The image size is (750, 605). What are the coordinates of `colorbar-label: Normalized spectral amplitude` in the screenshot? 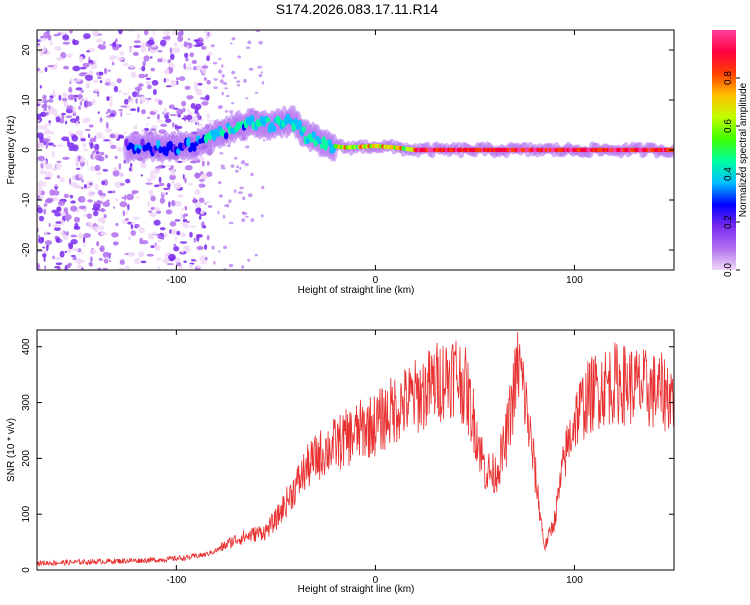 It's located at (743, 149).